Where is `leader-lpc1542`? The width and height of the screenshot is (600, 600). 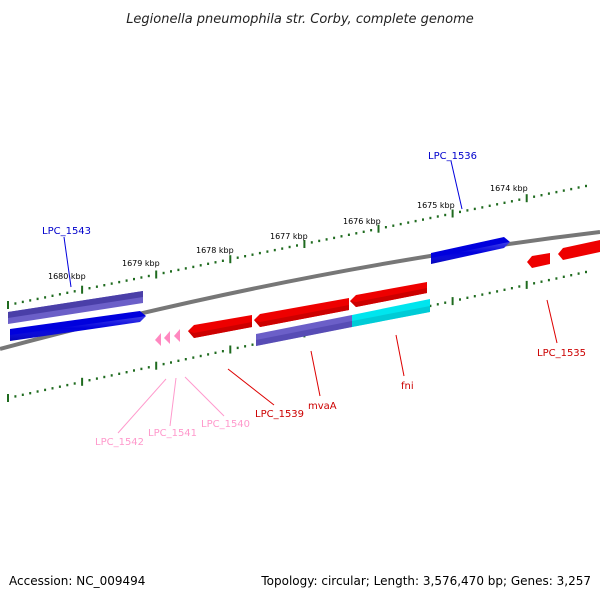 leader-lpc1542 is located at coordinates (142, 406).